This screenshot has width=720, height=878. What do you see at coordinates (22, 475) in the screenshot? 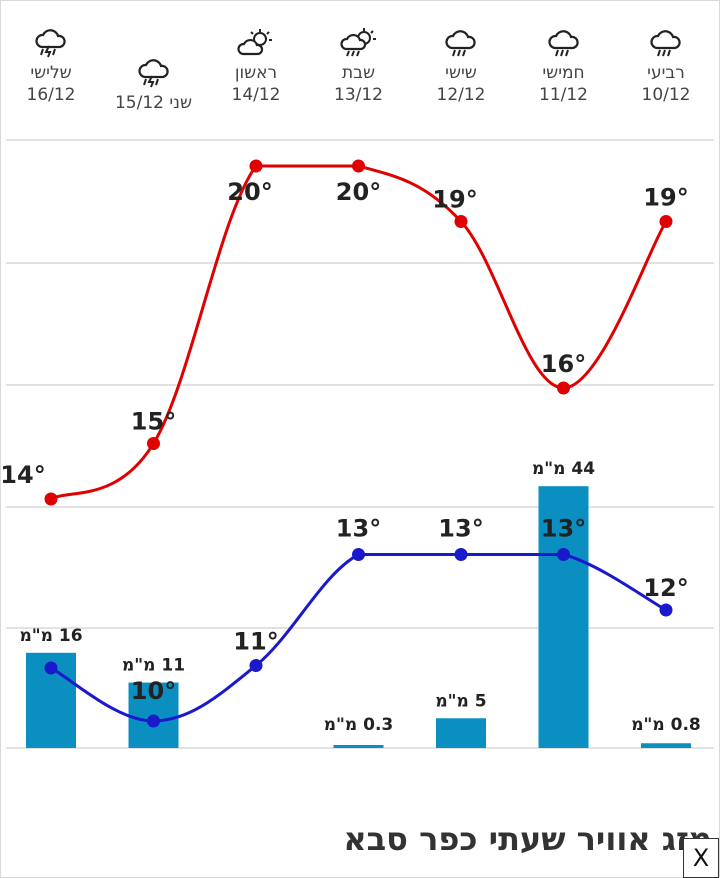
I see `high-temp-label: 14°` at bounding box center [22, 475].